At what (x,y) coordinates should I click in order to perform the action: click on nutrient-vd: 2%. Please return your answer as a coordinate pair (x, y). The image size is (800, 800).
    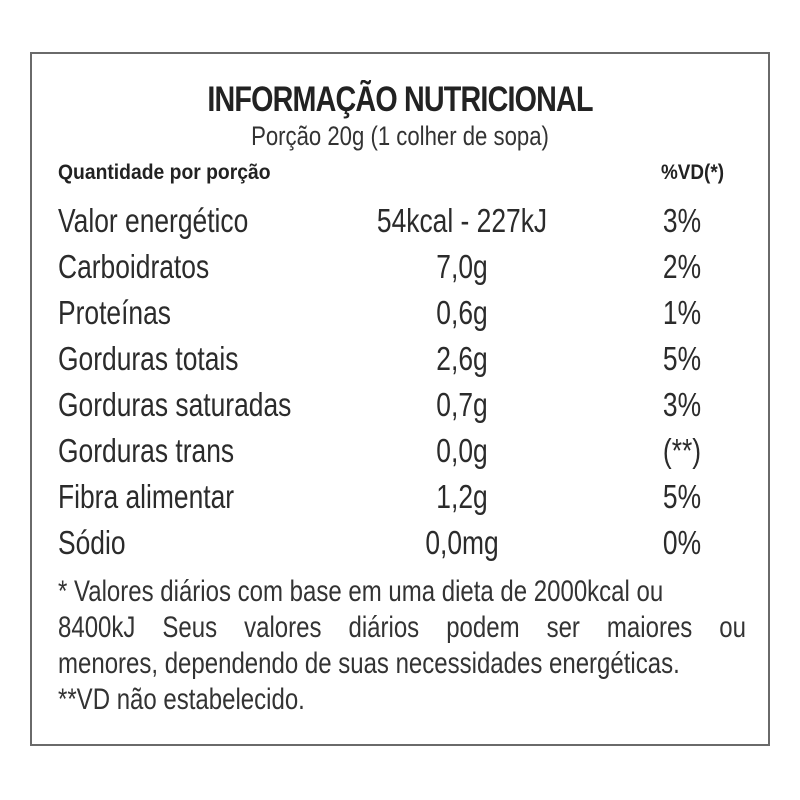
    Looking at the image, I should click on (682, 266).